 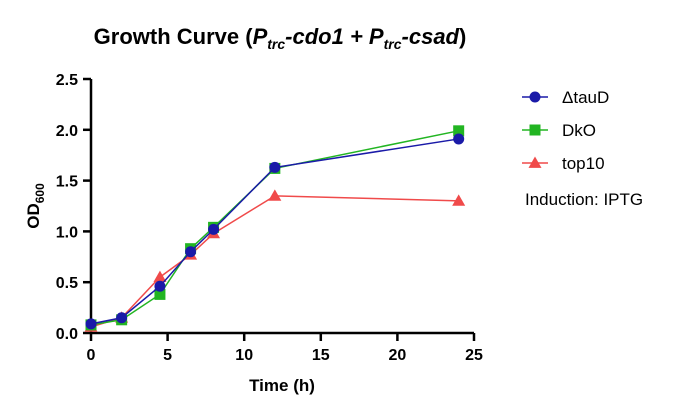 I want to click on y-tick-label: 0.5, so click(x=67, y=283).